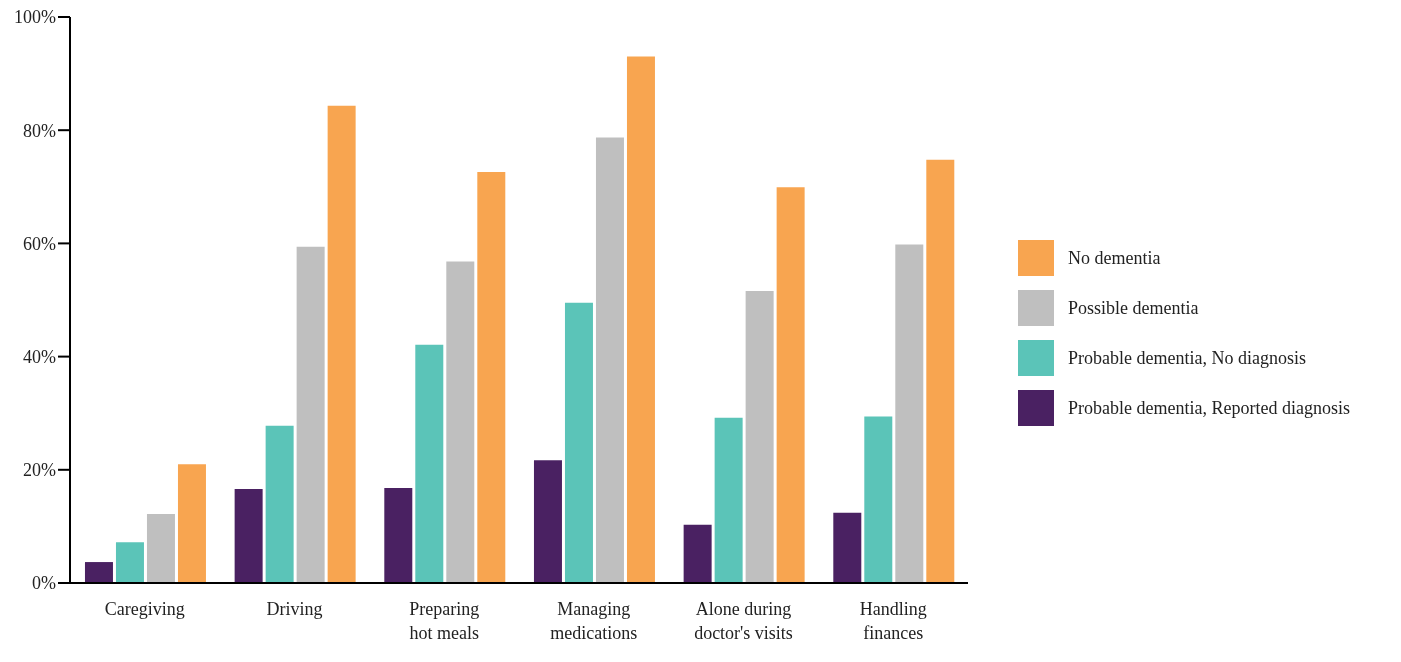  Describe the element at coordinates (294, 609) in the screenshot. I see `x-tick-label: Driving` at that location.